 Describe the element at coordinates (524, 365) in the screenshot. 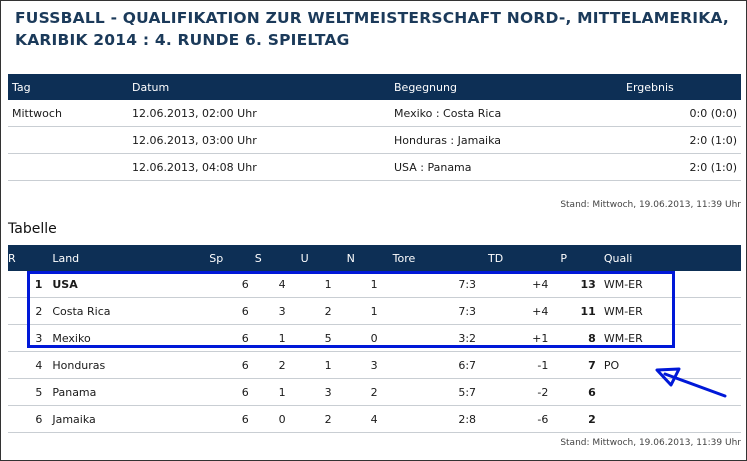

I see `row-td: -1` at that location.